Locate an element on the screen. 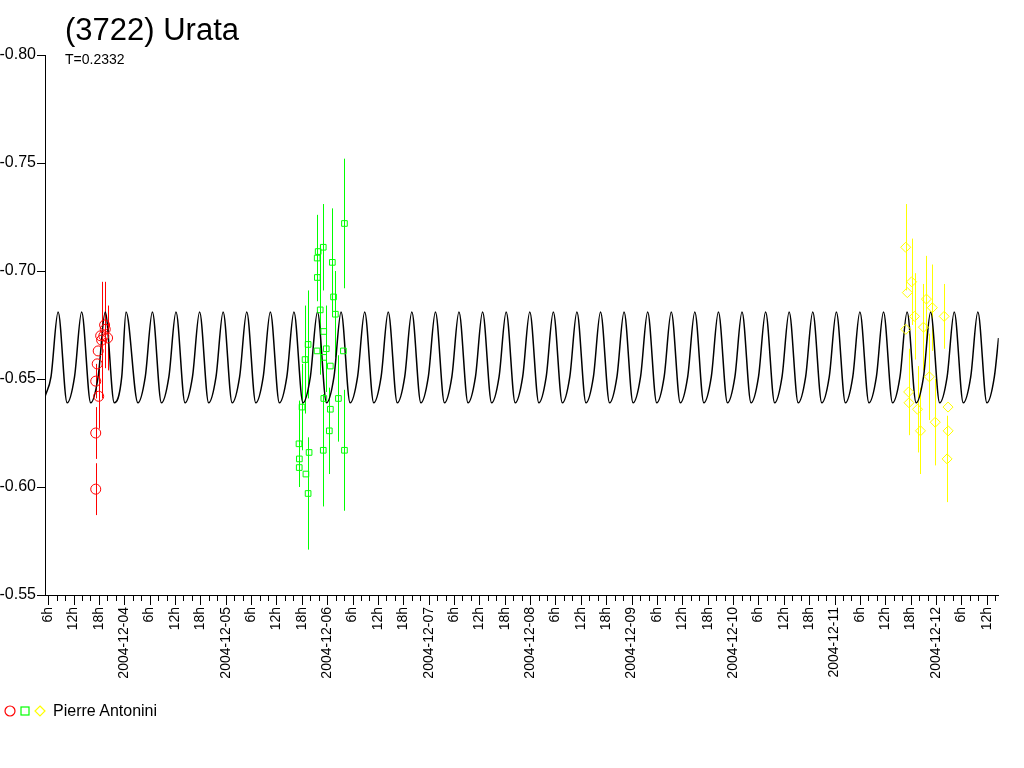  y-tick-label: -0.60 is located at coordinates (18, 486).